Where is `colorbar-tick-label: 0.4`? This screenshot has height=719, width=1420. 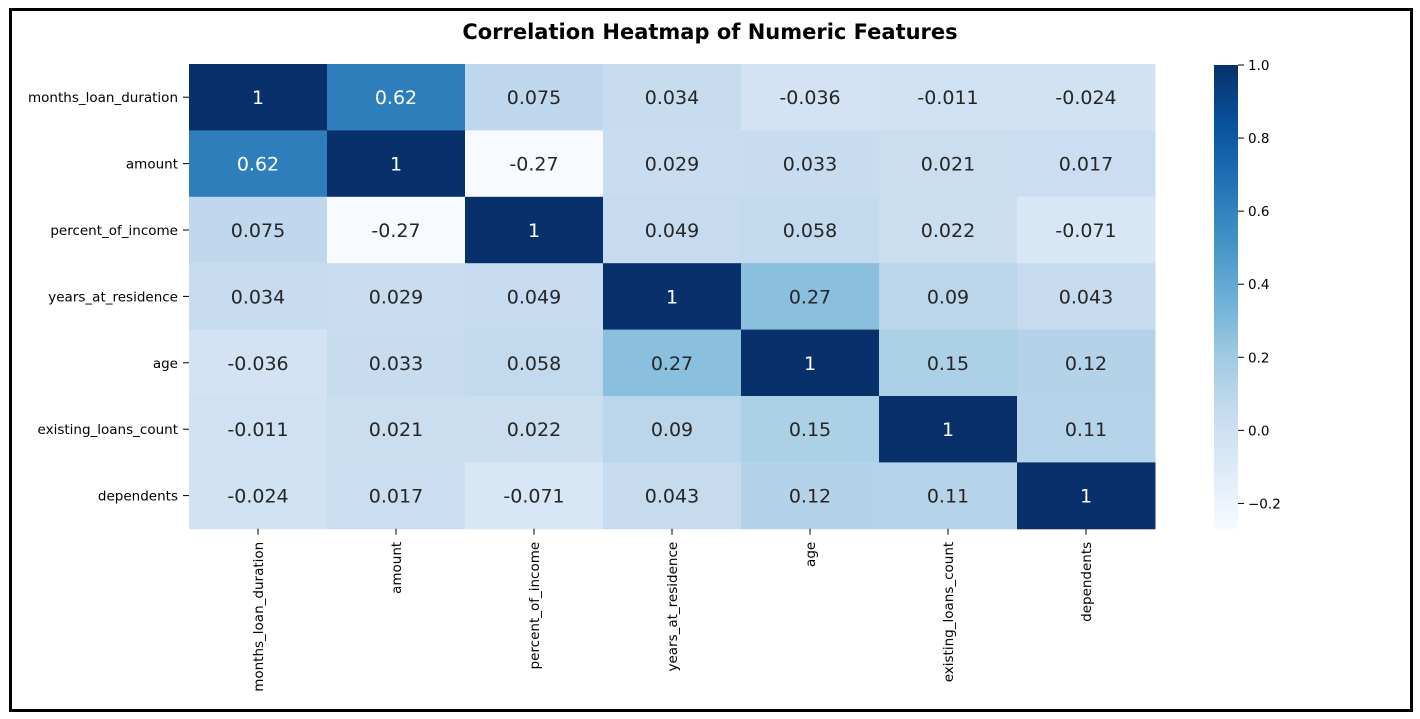
colorbar-tick-label: 0.4 is located at coordinates (1258, 285).